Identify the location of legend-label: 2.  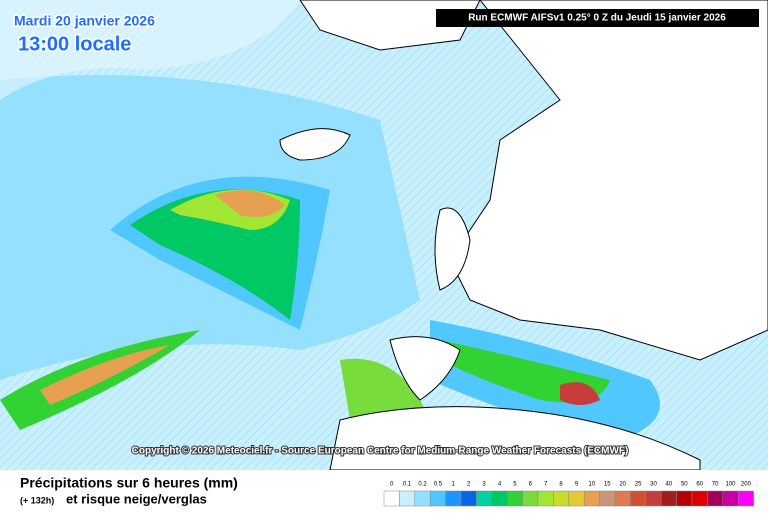
(469, 485).